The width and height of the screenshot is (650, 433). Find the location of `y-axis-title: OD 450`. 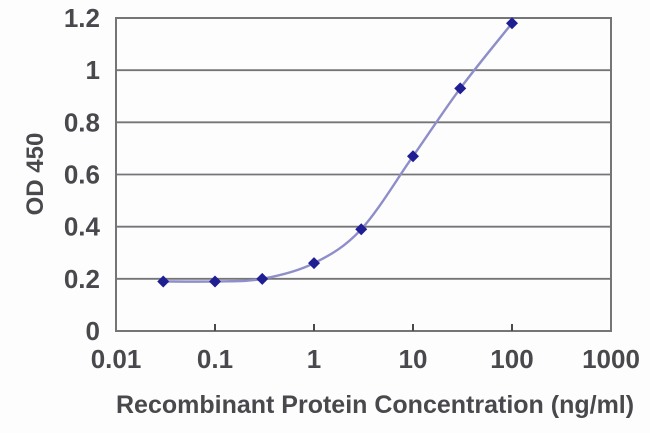

y-axis-title: OD 450 is located at coordinates (35, 174).